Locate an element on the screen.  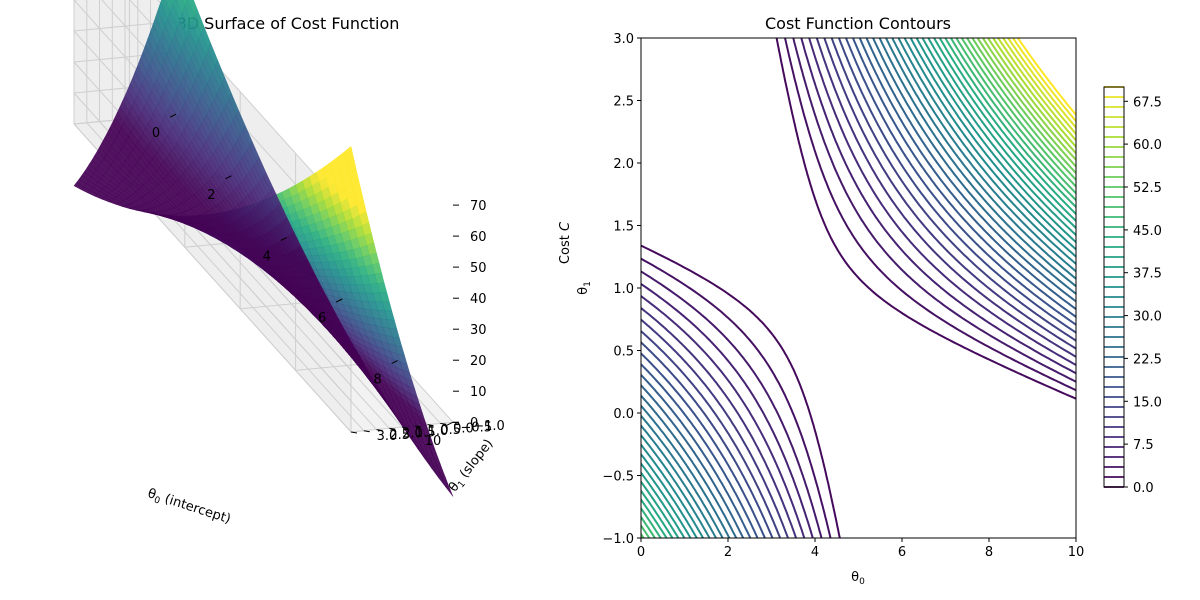
z-tick-label: 40 is located at coordinates (478, 299).